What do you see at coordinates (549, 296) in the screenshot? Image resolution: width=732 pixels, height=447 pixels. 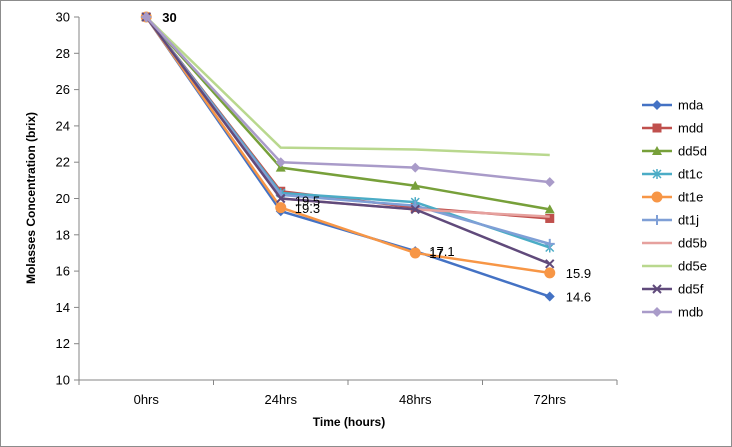 I see `data-point-mda` at bounding box center [549, 296].